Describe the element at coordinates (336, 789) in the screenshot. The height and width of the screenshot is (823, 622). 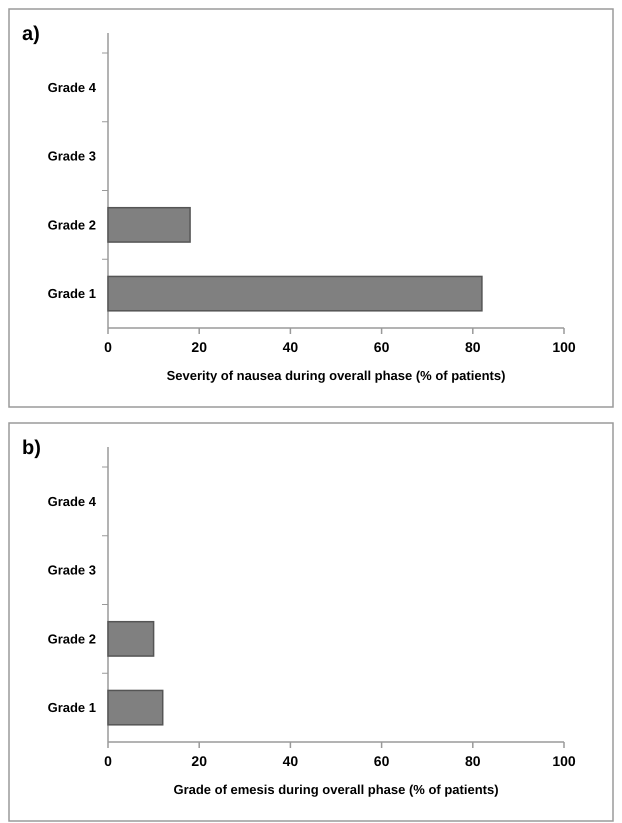
I see `x-axis-title: Grade of emesis during overall phase (% of patients)` at that location.